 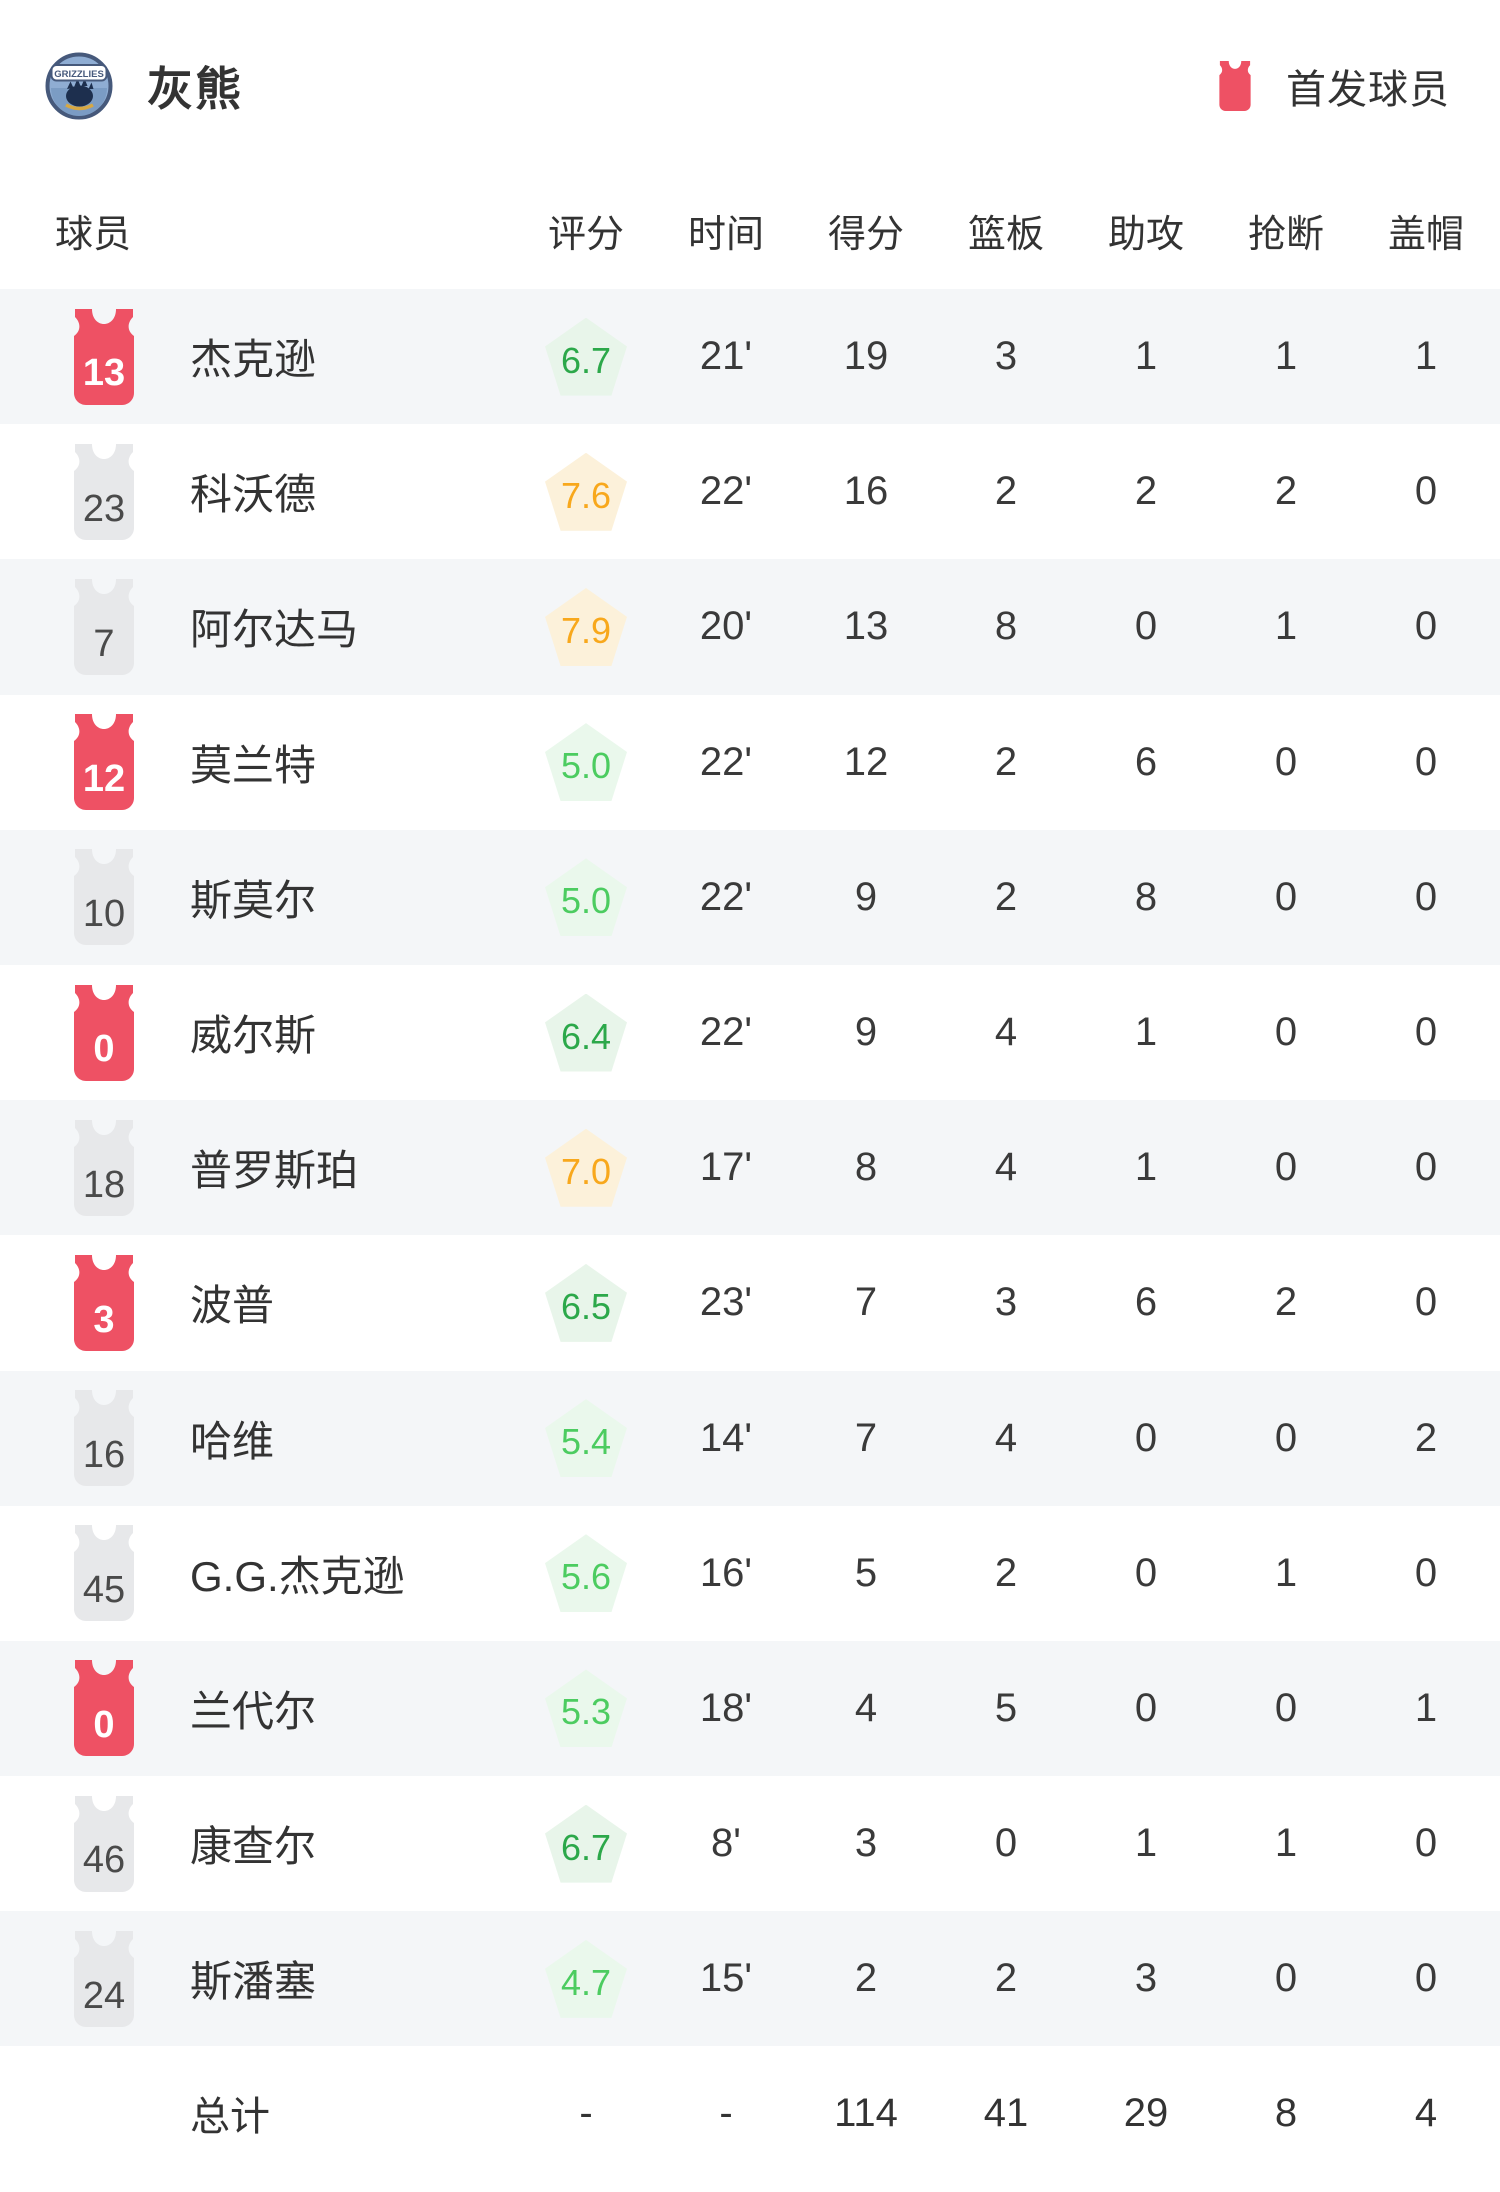 I want to click on jersey-number: 16, so click(x=104, y=1454).